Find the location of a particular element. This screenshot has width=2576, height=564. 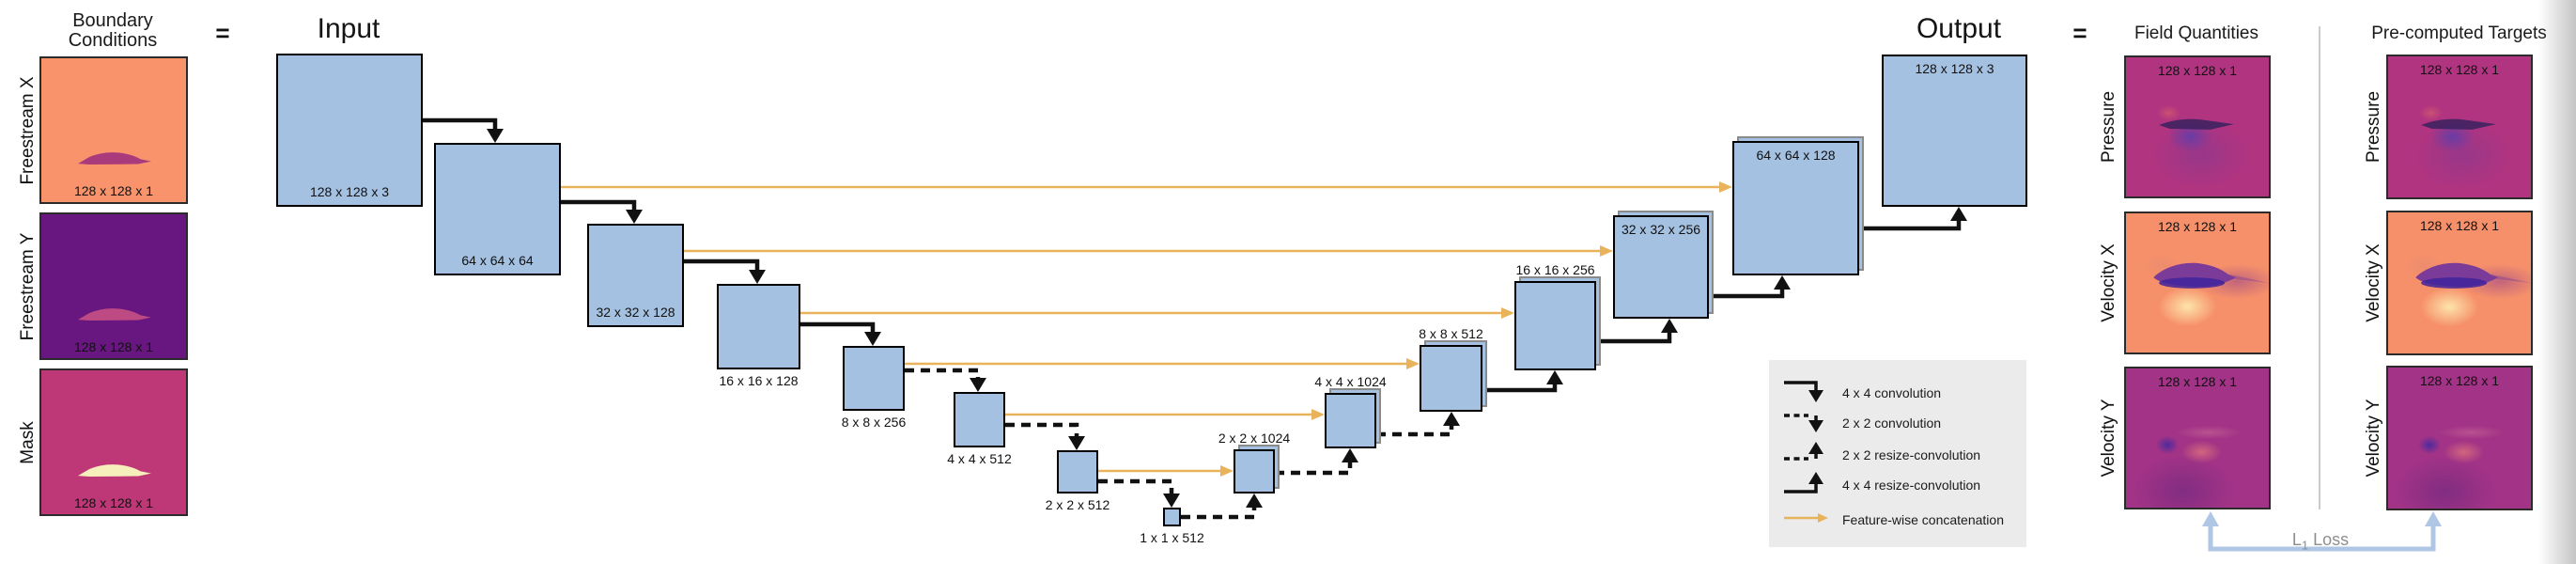

dec-16-feature-map is located at coordinates (1555, 325).